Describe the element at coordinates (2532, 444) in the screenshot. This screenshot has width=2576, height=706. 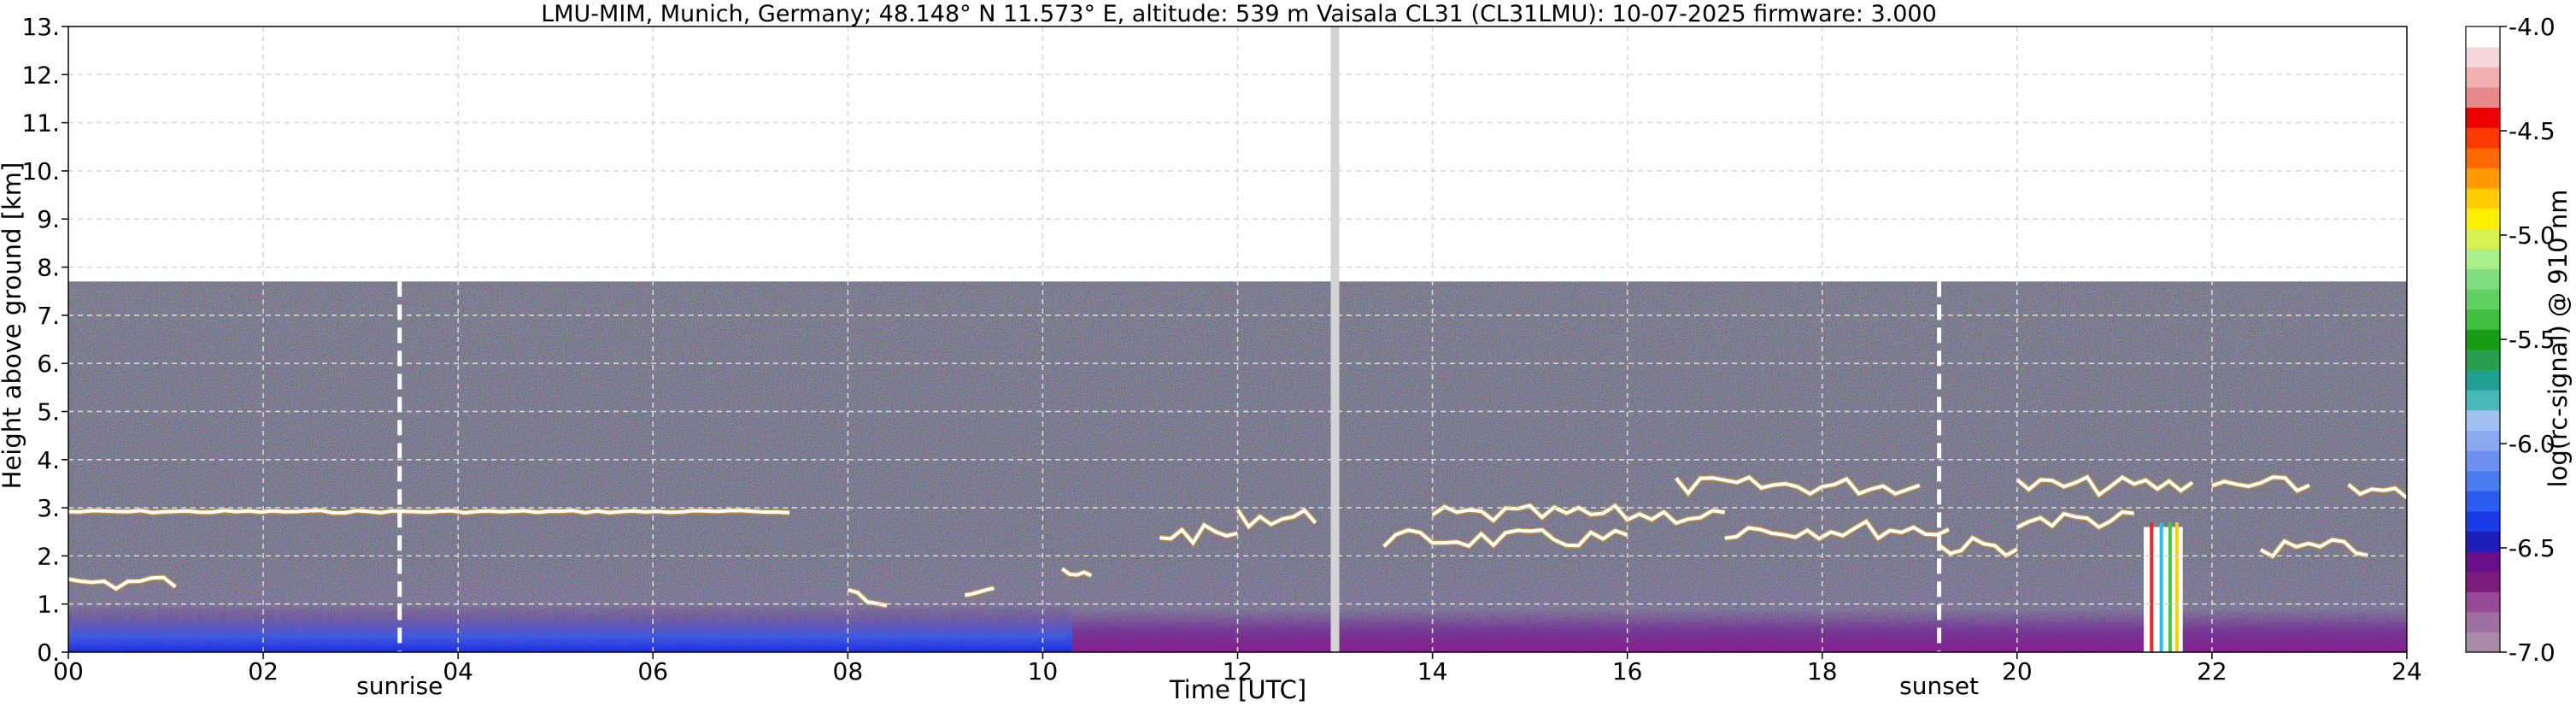
I see `colorbar-tick-label: -6.0` at that location.